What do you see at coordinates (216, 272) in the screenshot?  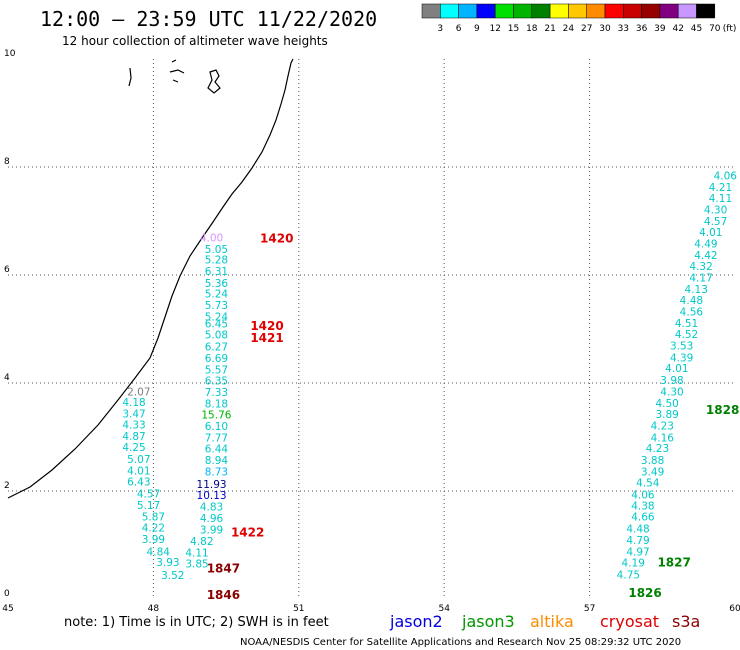 I see `wave-height-point: 6.31` at bounding box center [216, 272].